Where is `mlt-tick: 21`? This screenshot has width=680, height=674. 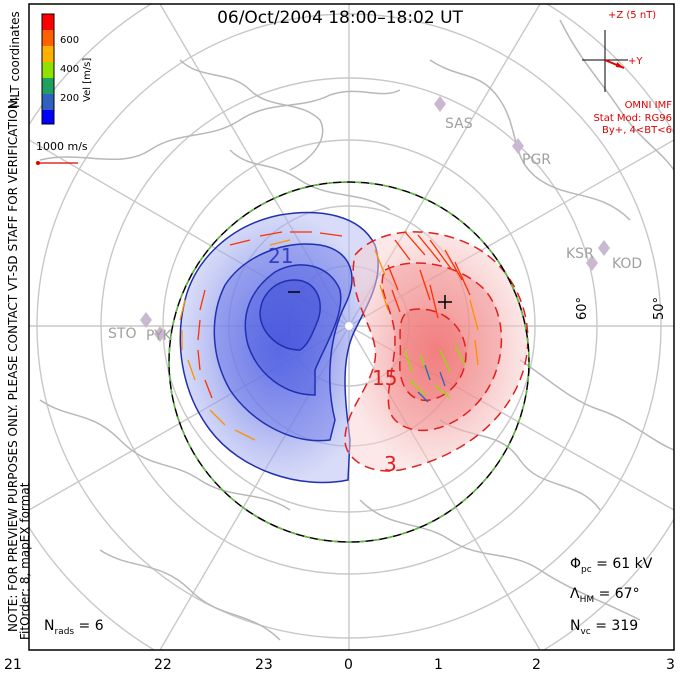
mlt-tick: 21 is located at coordinates (13, 665).